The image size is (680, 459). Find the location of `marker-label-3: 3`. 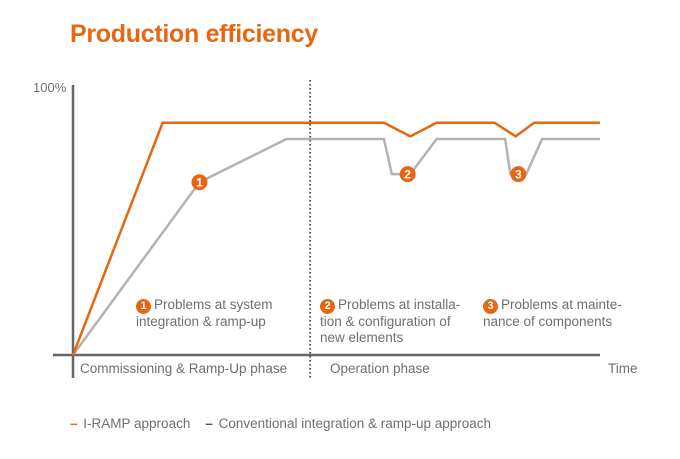

marker-label-3: 3 is located at coordinates (518, 175).